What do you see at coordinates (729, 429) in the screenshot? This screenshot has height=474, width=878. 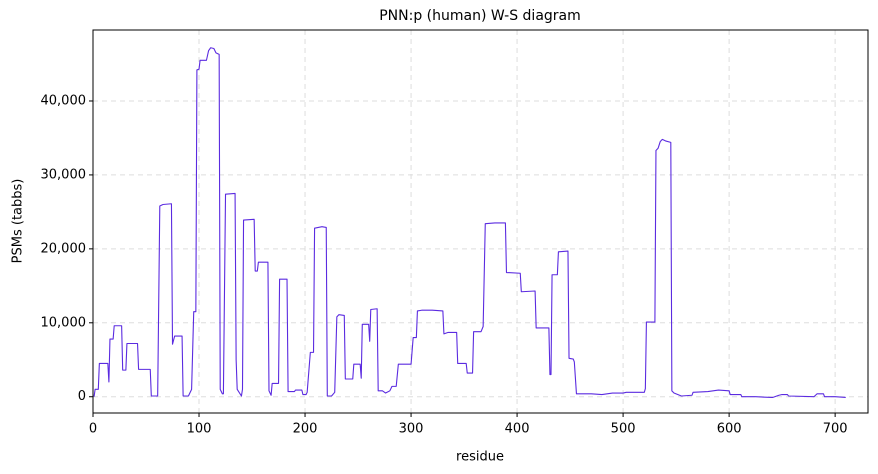 I see `x-tick-label: 600` at bounding box center [729, 429].